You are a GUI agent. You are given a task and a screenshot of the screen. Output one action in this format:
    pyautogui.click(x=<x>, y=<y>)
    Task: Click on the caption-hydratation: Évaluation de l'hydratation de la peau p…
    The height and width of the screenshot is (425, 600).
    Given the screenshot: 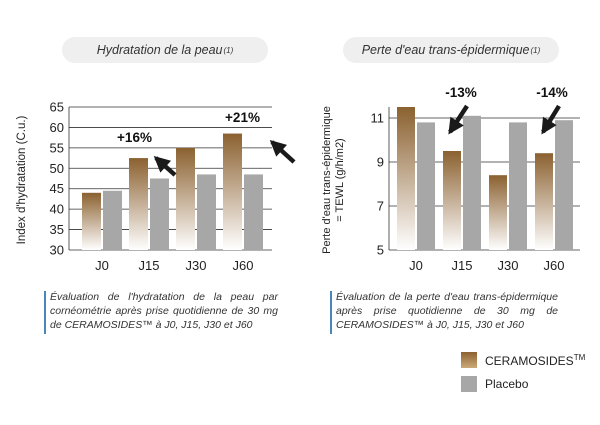 What is the action you would take?
    pyautogui.click(x=164, y=311)
    